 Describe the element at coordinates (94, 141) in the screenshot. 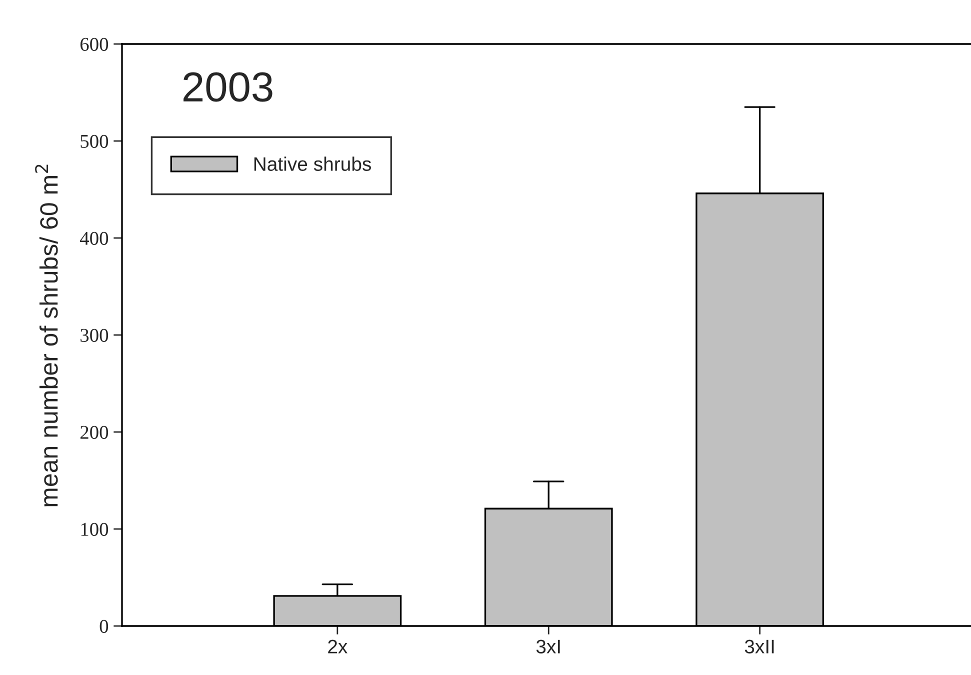

I see `y-tick-label: 500` at that location.